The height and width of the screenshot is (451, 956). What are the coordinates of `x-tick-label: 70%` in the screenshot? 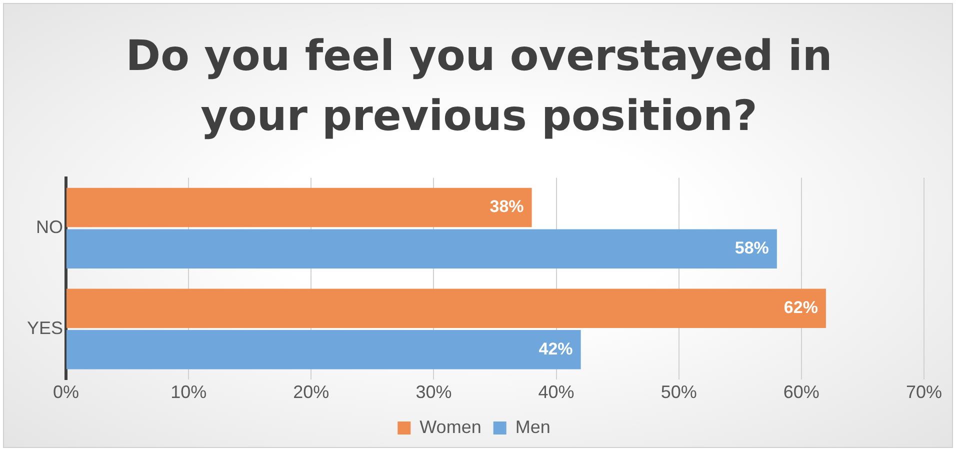 It's located at (924, 392).